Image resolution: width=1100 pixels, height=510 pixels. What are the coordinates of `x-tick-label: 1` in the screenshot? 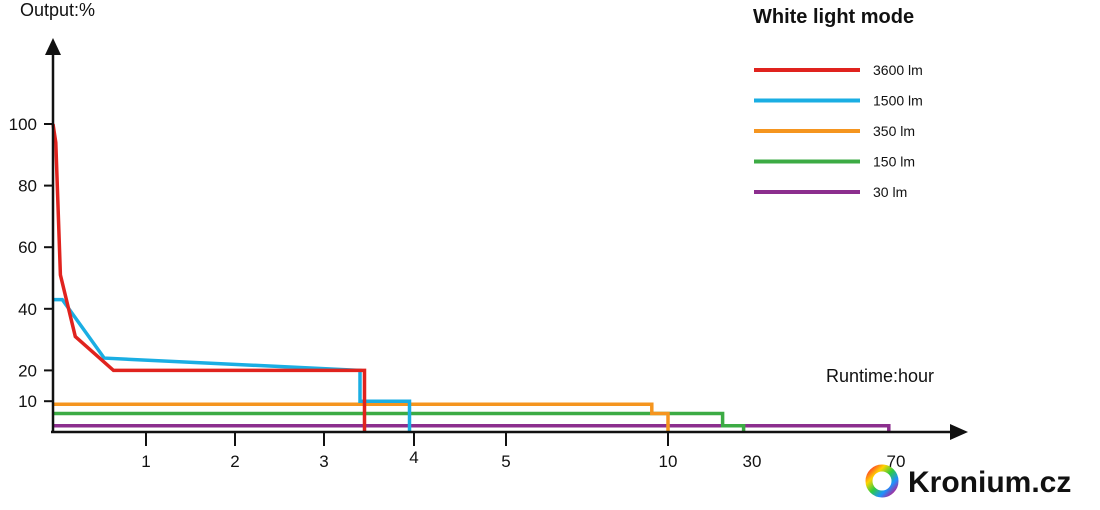 It's located at (145, 461).